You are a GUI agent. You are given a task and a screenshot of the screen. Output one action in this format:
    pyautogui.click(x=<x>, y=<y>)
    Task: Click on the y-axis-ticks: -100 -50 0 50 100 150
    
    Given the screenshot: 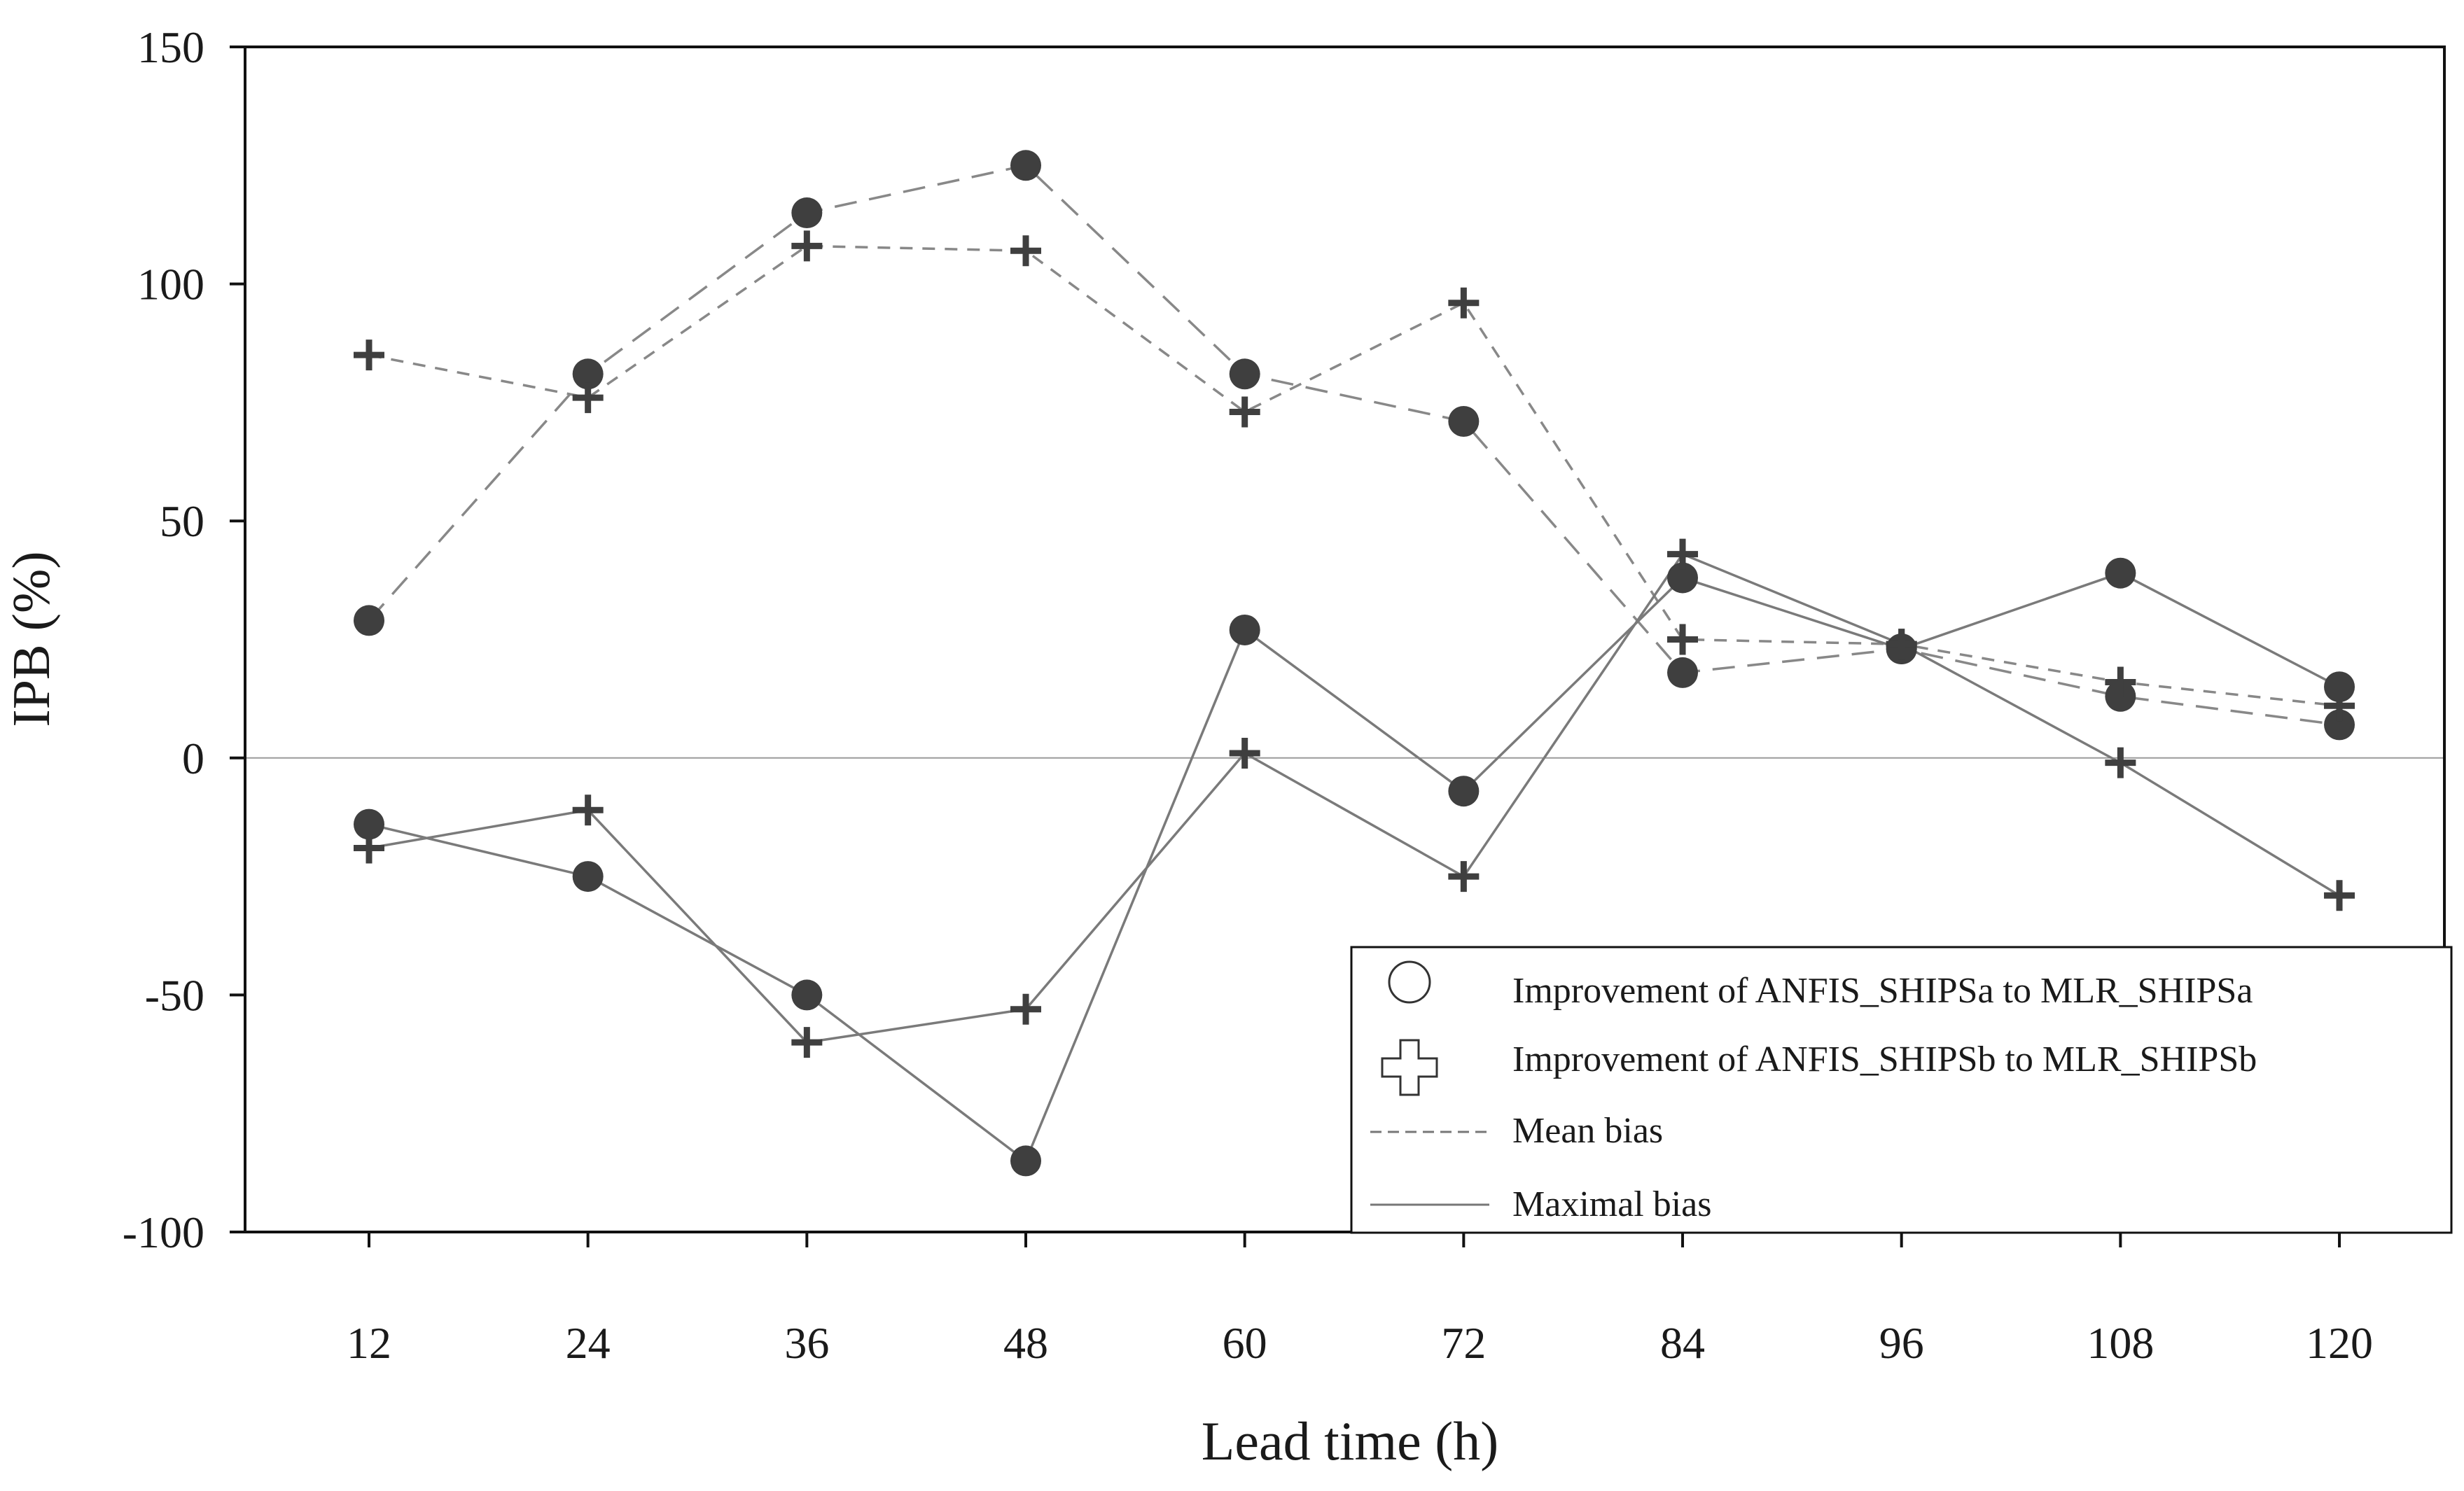 What is the action you would take?
    pyautogui.click(x=184, y=639)
    